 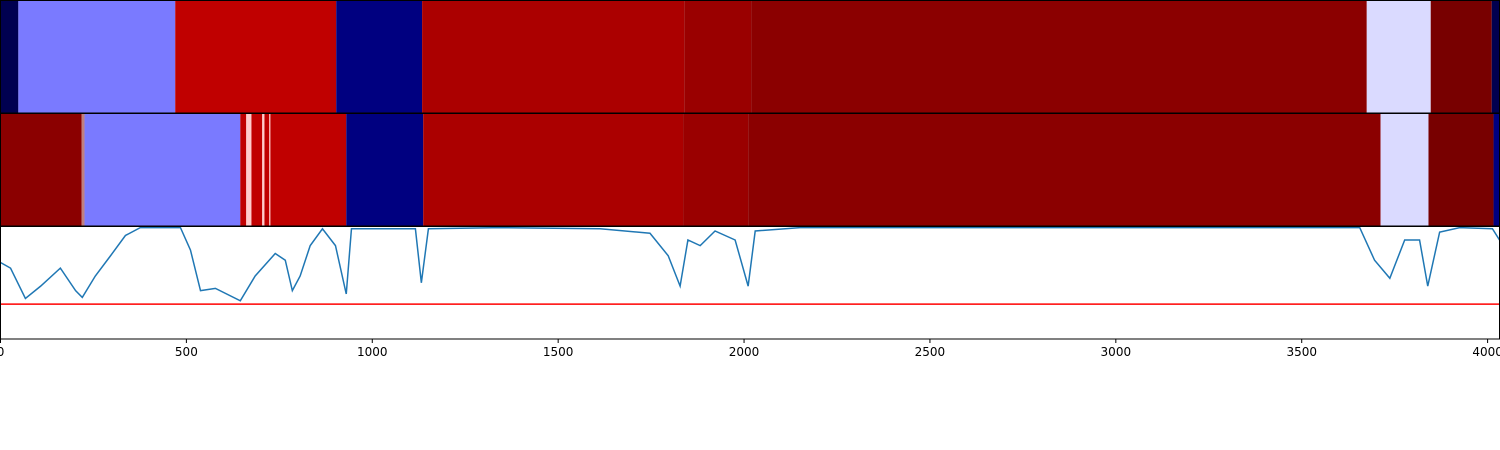 I want to click on x-tick-label: 500, so click(x=186, y=352).